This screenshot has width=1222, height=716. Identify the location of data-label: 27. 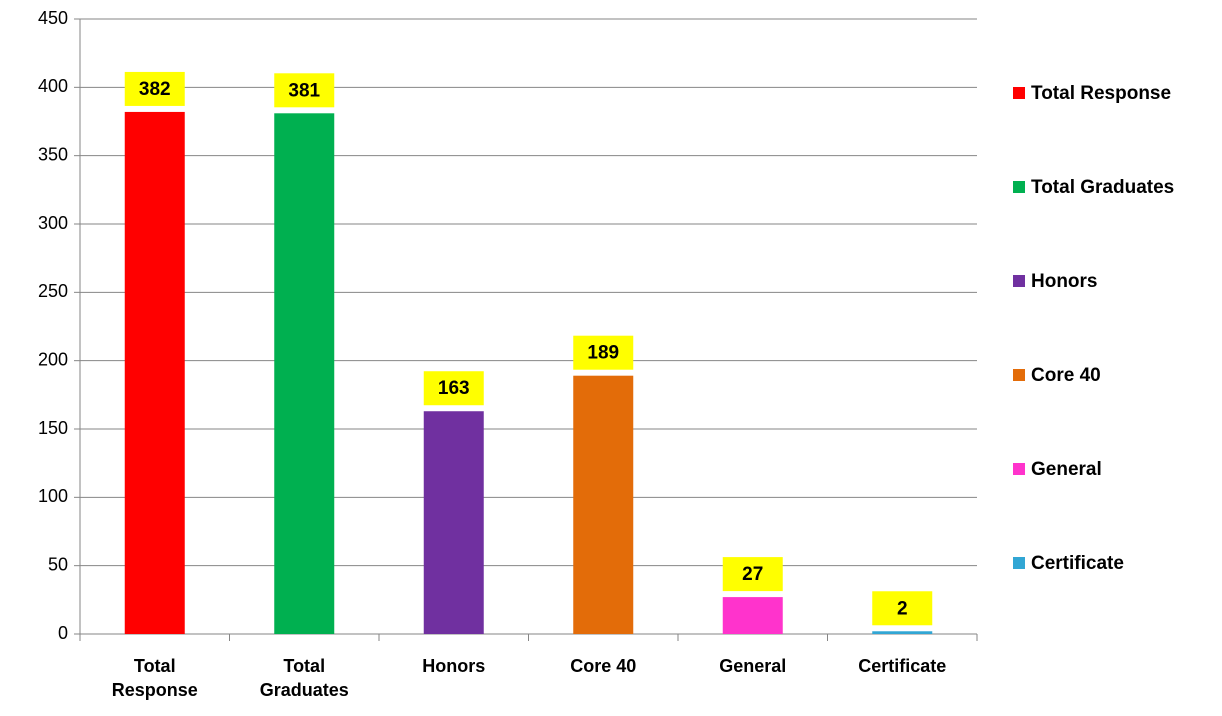
(752, 574).